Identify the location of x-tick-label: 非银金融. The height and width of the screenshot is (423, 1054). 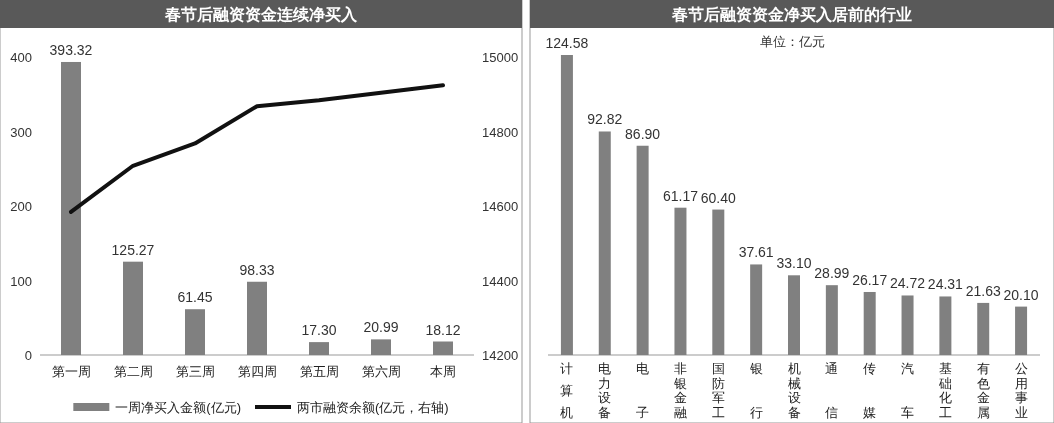
(679, 390).